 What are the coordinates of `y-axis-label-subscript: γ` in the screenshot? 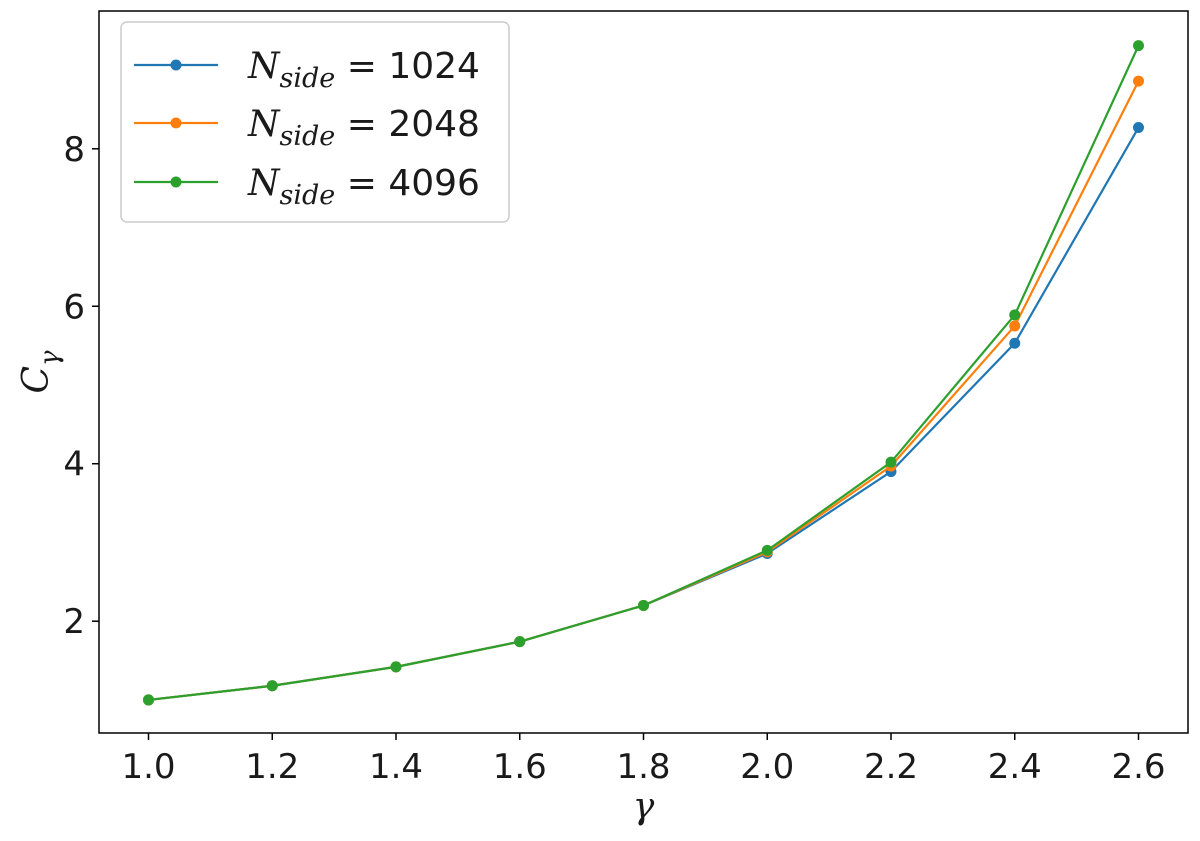 It's located at (50, 358).